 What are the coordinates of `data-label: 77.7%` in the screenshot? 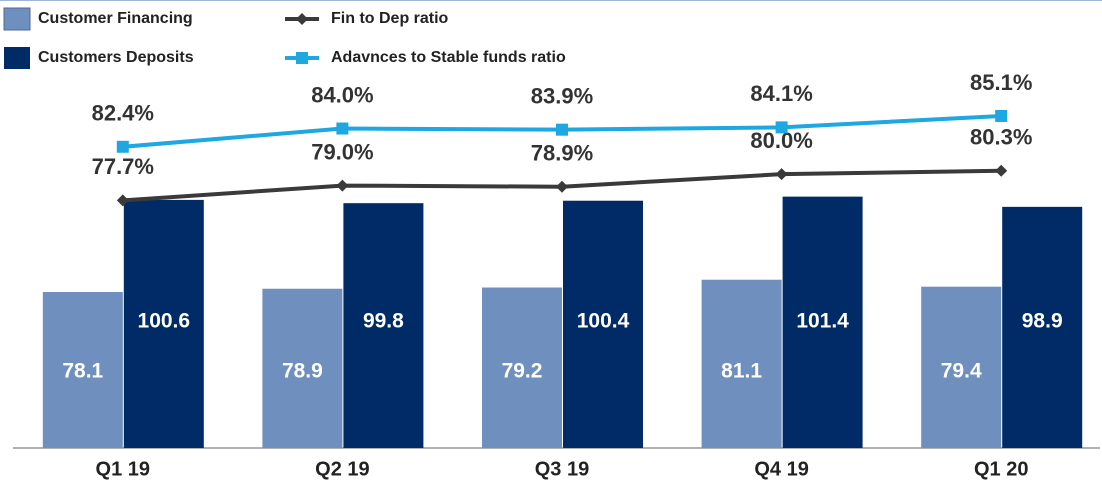 It's located at (123, 166).